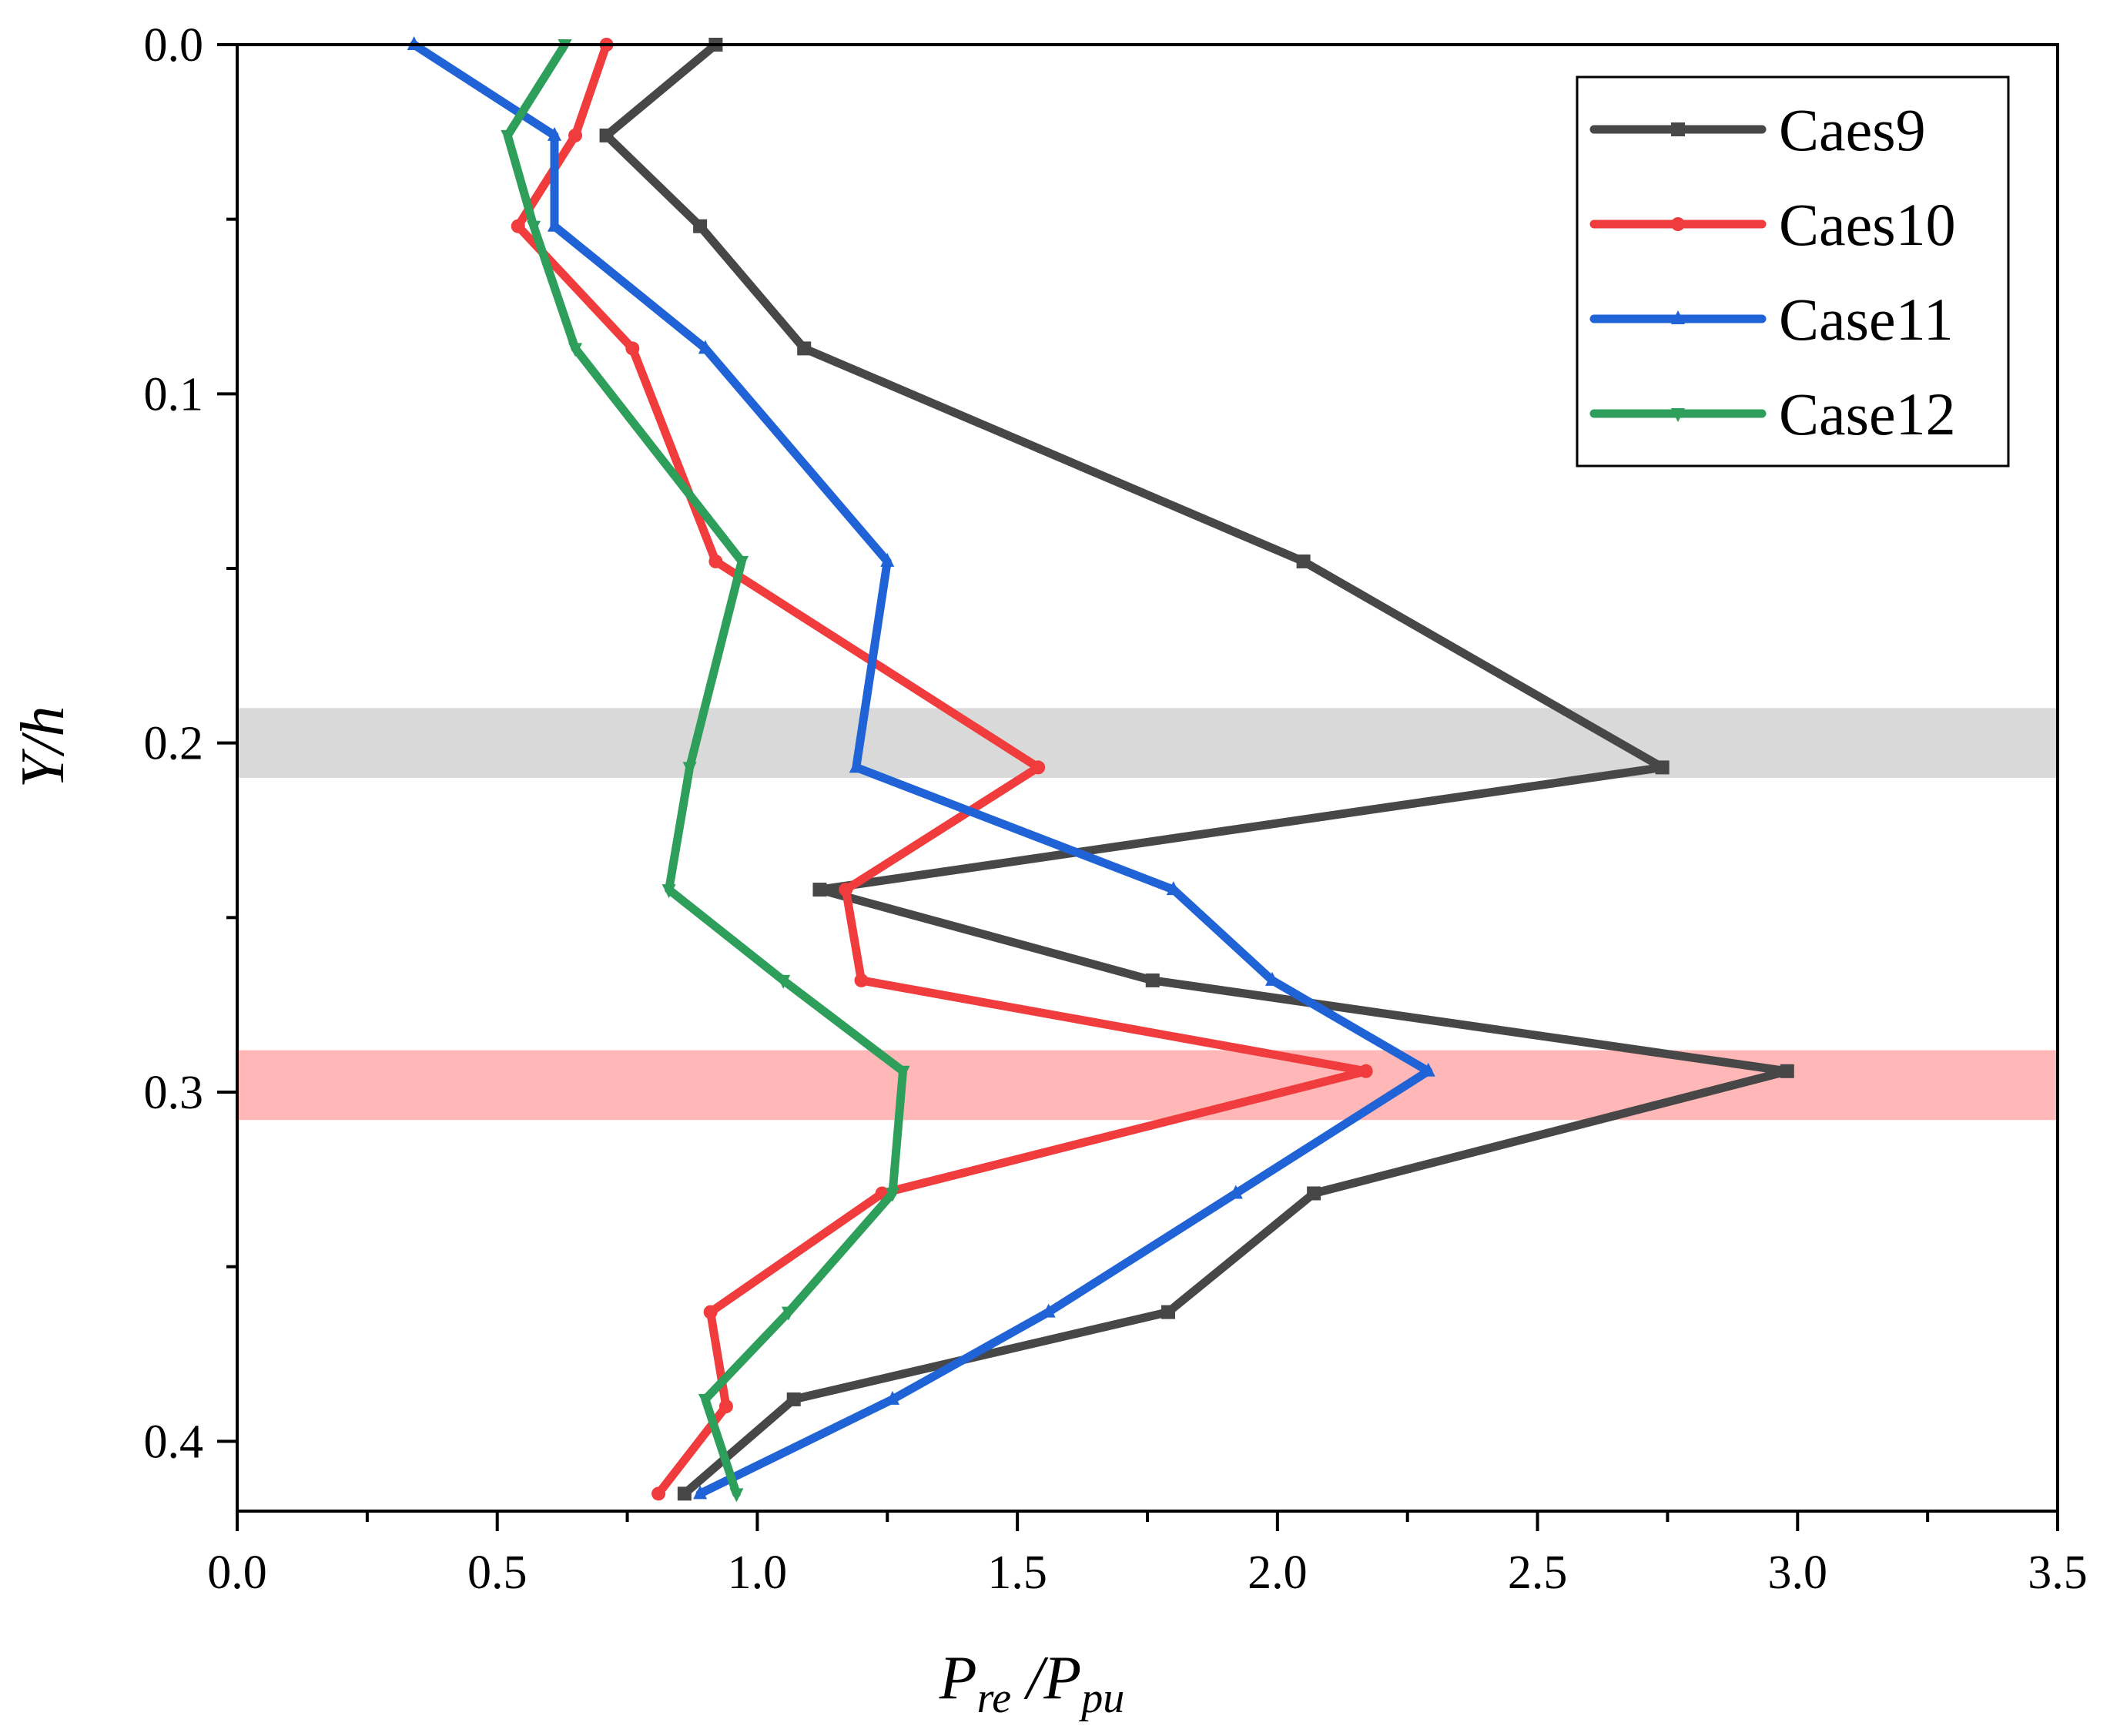 This screenshot has width=2110, height=1736. Describe the element at coordinates (174, 395) in the screenshot. I see `y-tick-label: 0.1` at that location.